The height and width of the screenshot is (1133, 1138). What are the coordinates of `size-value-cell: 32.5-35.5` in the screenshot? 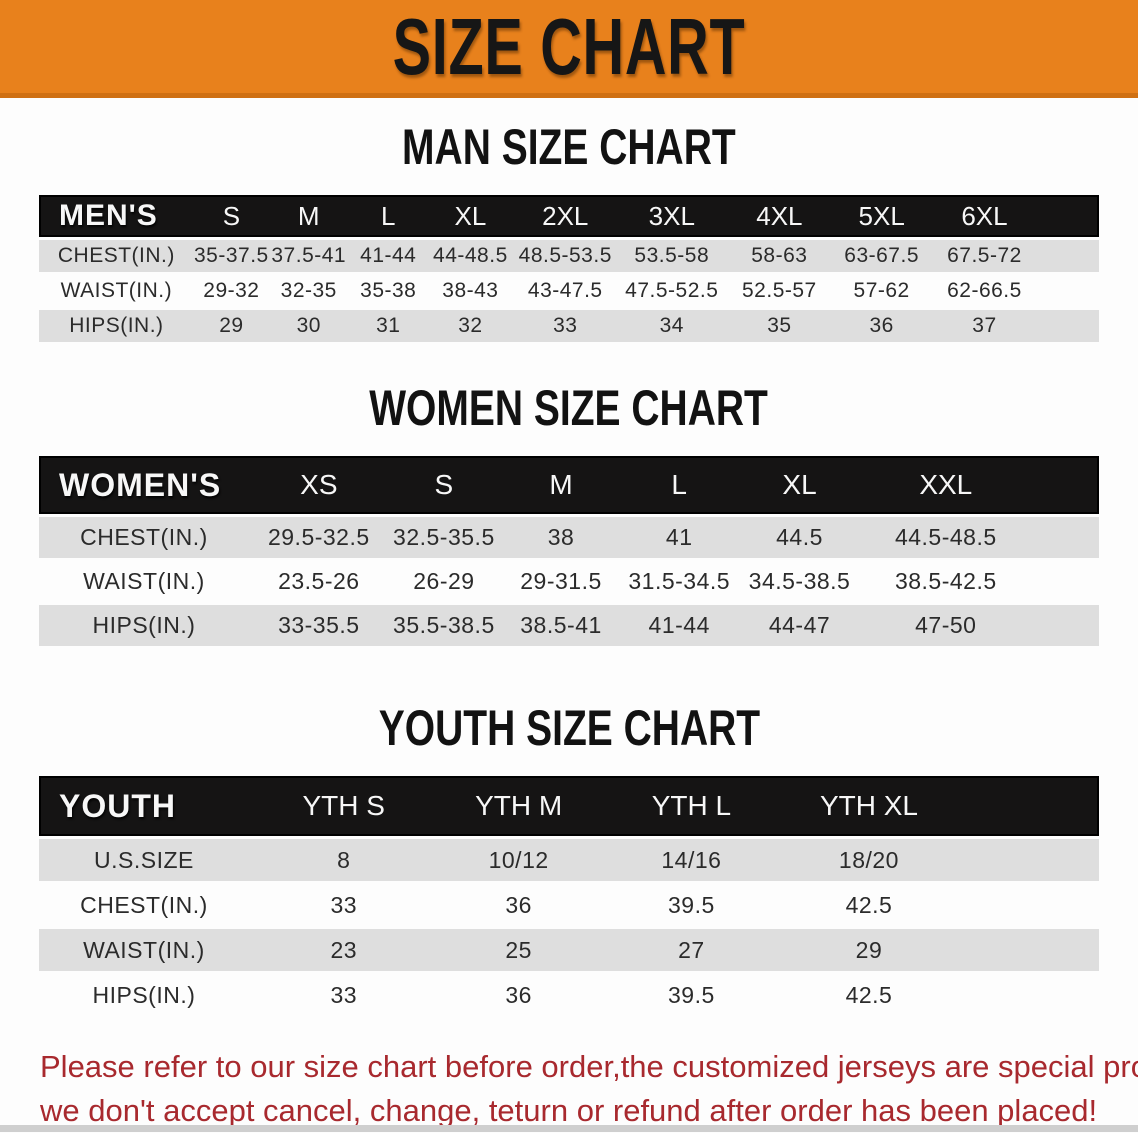 It's located at (444, 537).